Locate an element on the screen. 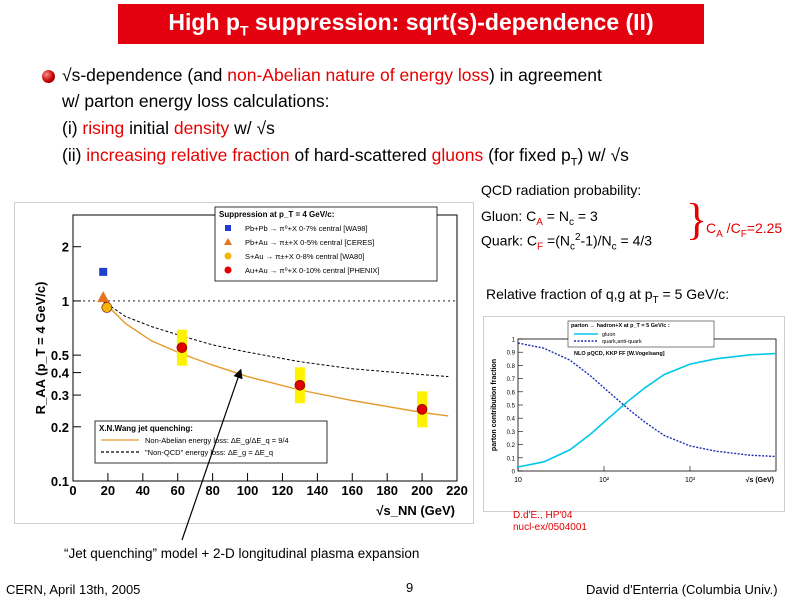 The image size is (800, 600). x-tick-label: 200 is located at coordinates (422, 490).